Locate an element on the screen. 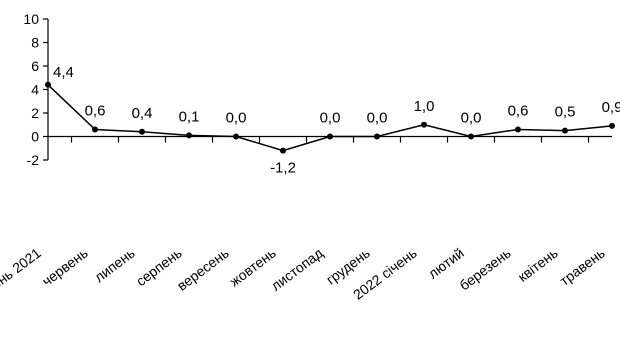 This screenshot has width=620, height=343. x-category-label: червень is located at coordinates (65, 267).